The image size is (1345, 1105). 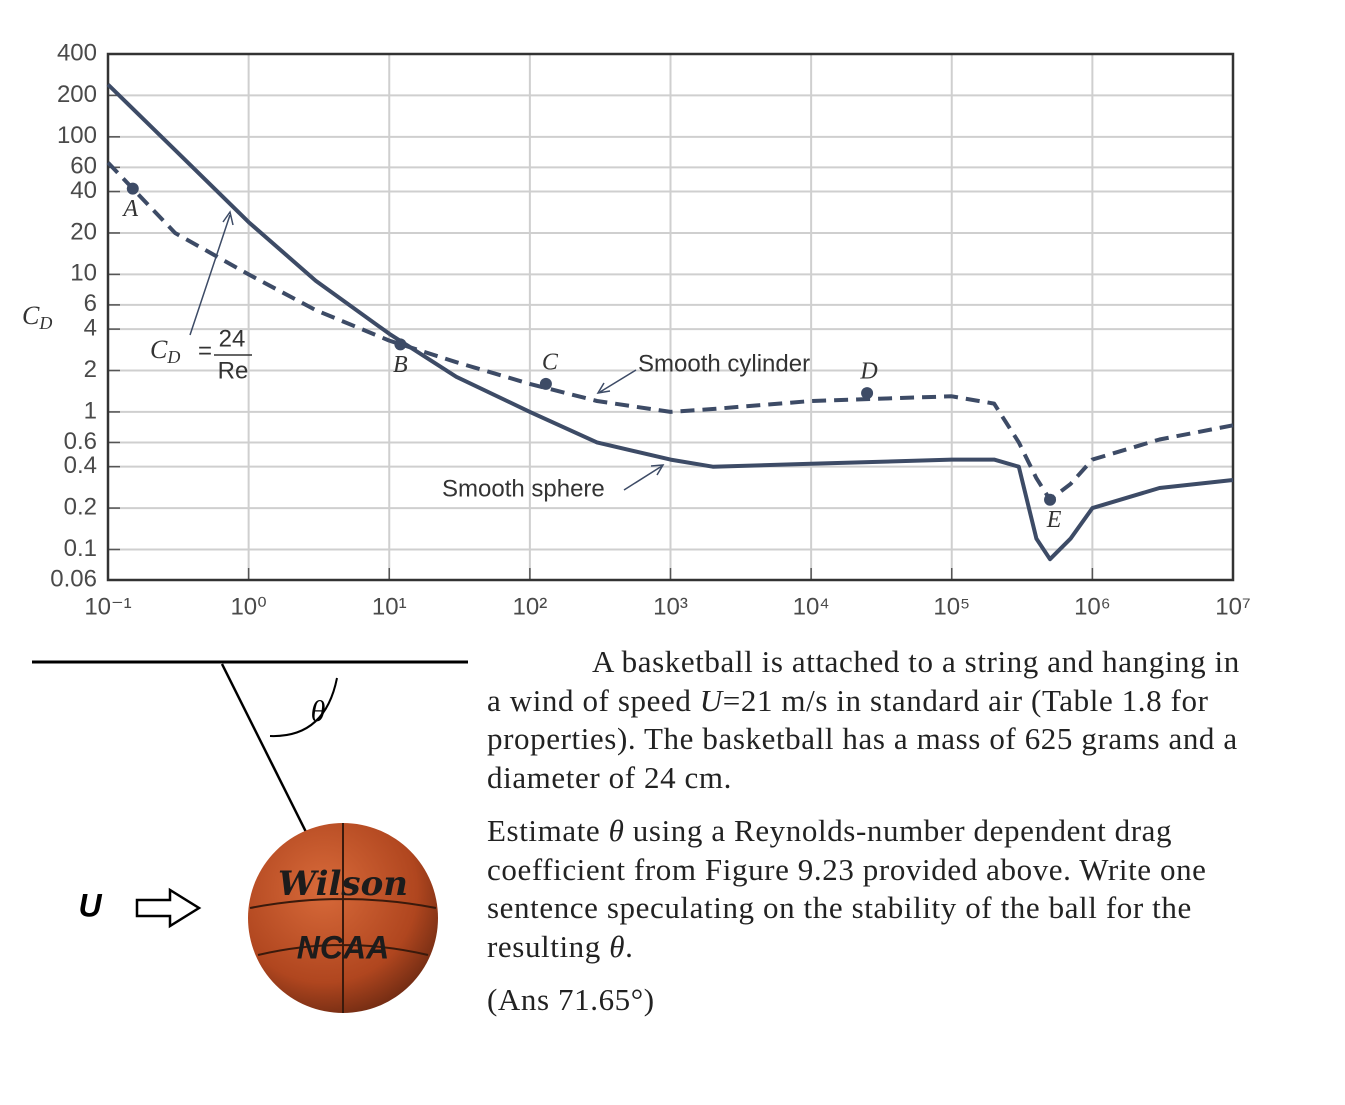 I want to click on y-tick-label: 4, so click(x=90, y=327).